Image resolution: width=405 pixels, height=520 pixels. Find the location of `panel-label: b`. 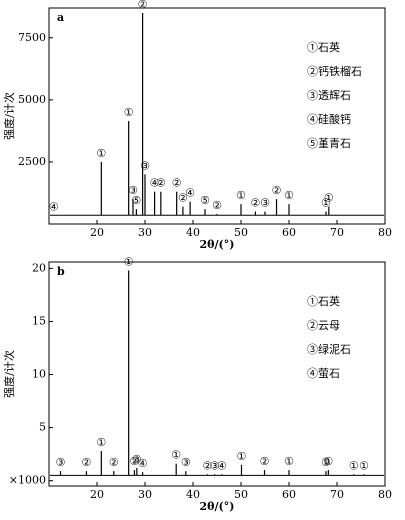

panel-label: b is located at coordinates (61, 271).